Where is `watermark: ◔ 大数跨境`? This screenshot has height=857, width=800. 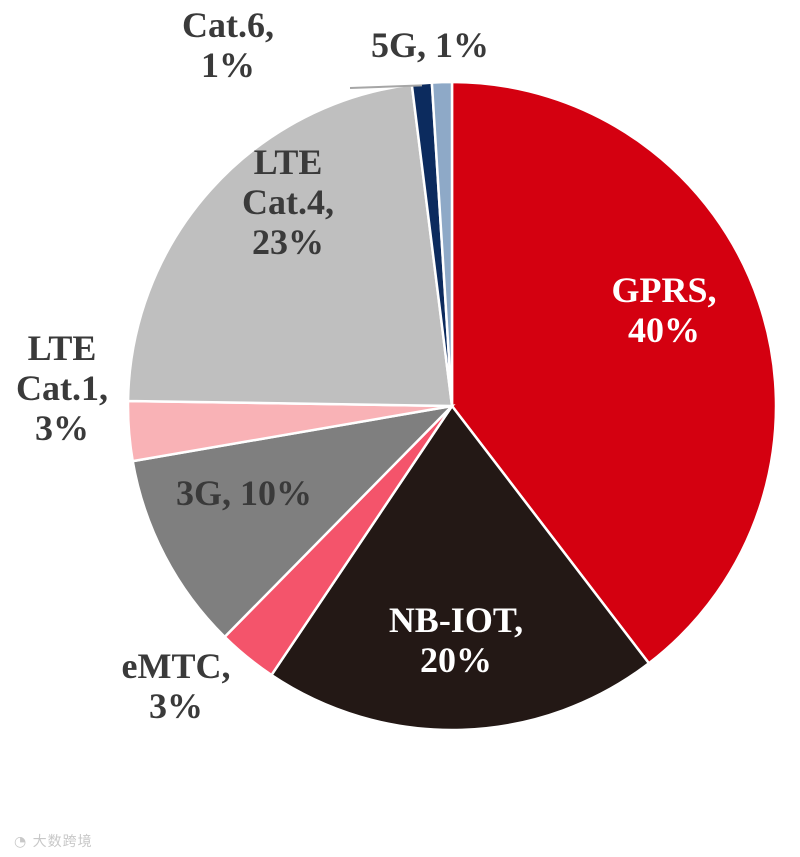
watermark: ◔ 大数跨境 is located at coordinates (53, 841).